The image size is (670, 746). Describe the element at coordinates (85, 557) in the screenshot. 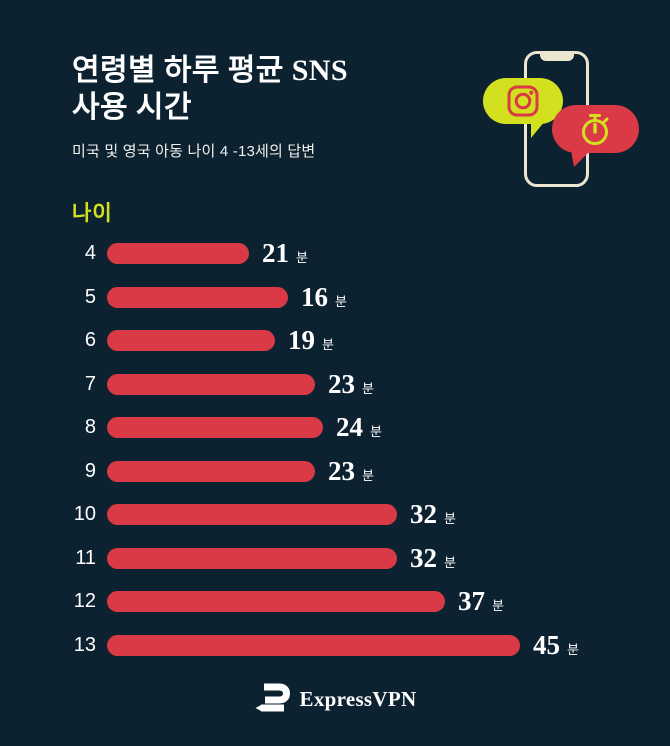

I see `age-label: 11` at that location.